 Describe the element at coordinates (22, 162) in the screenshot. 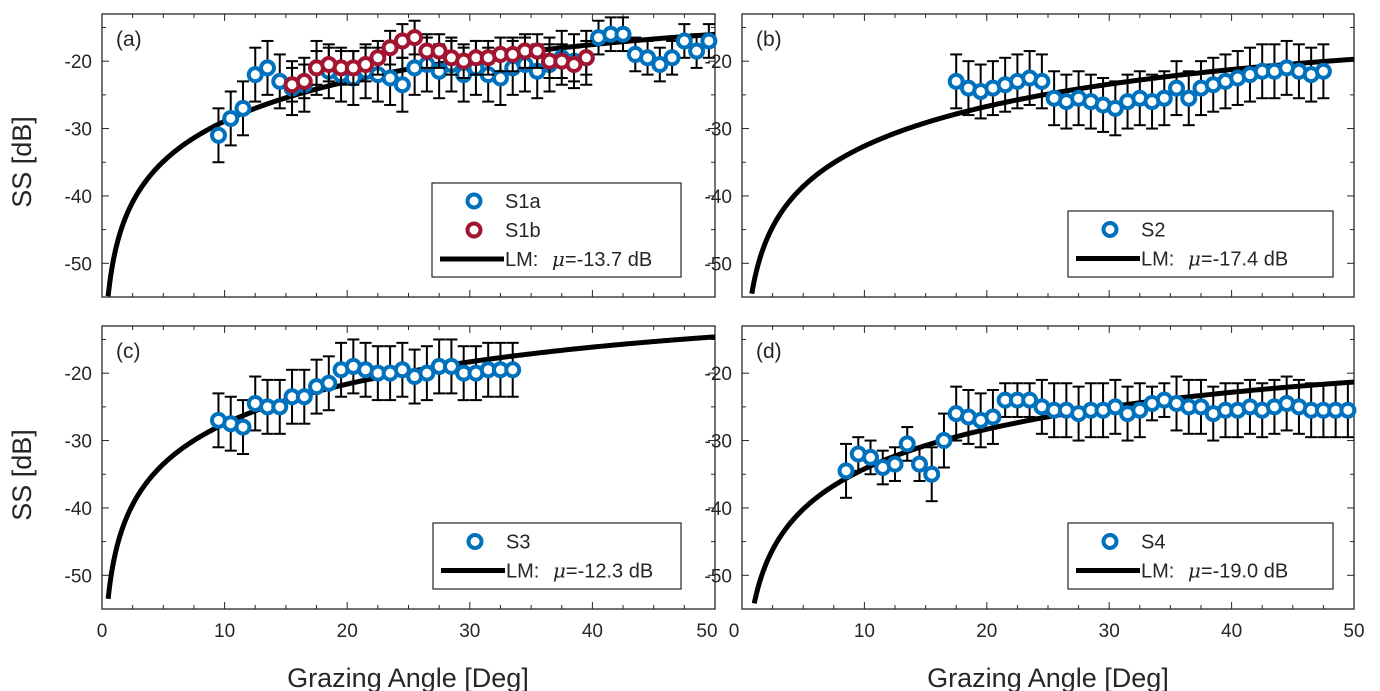

I see `y-axis-title-top: SS [dB]` at that location.